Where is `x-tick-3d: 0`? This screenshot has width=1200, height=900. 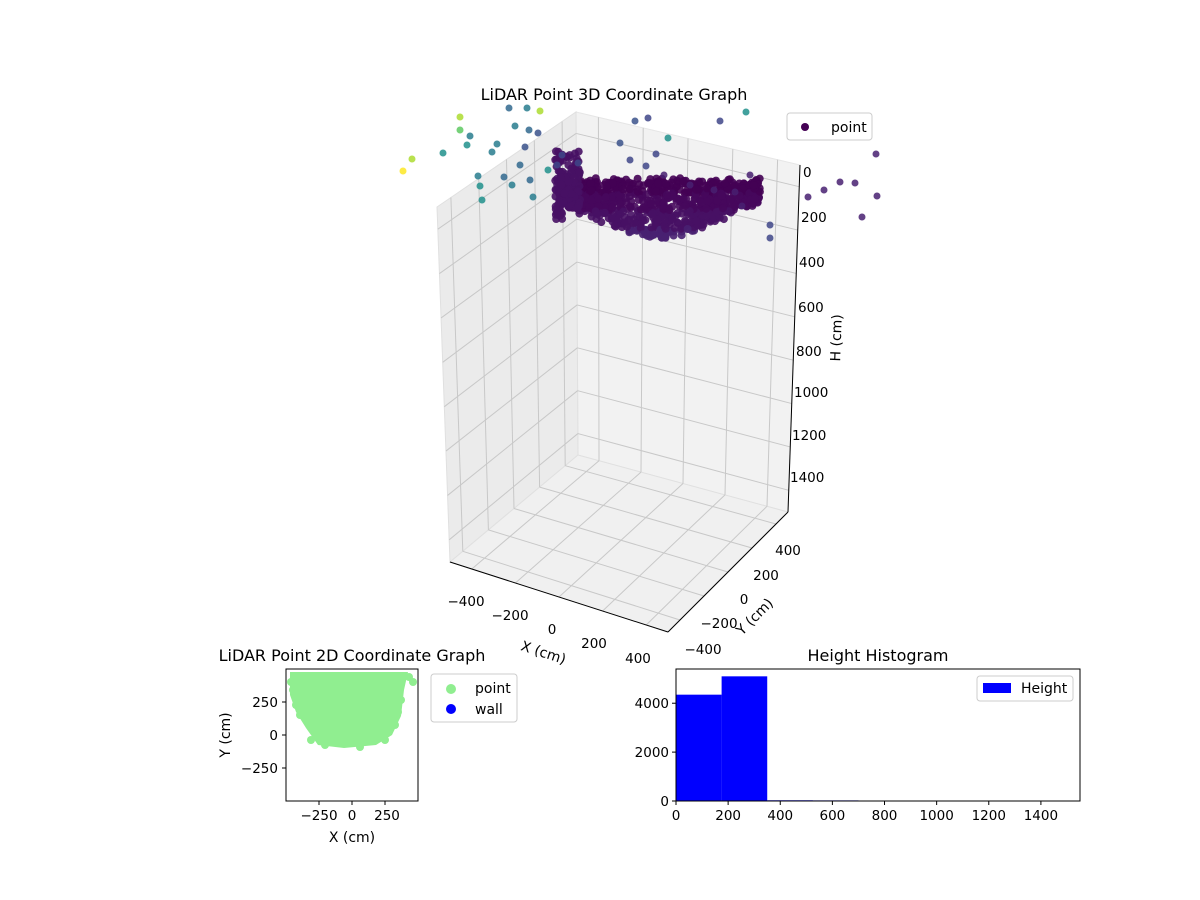 x-tick-3d: 0 is located at coordinates (552, 630).